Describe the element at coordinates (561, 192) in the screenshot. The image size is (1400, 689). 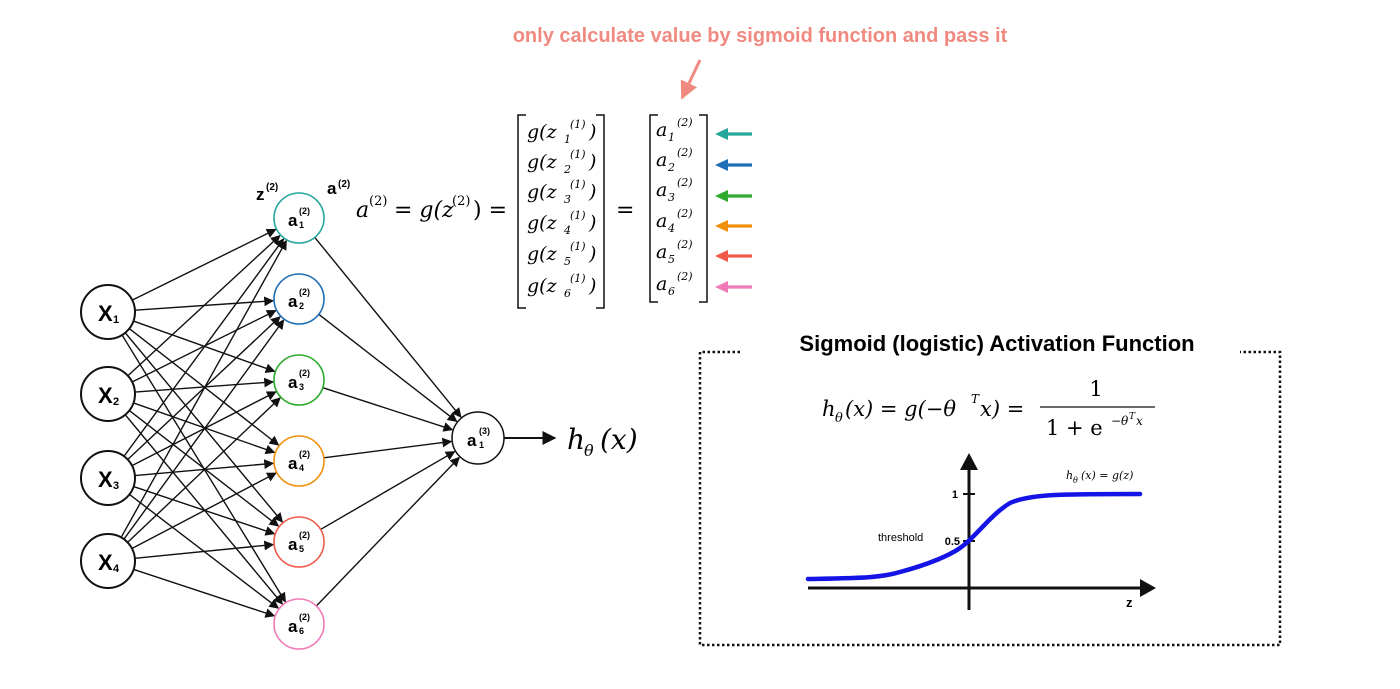
I see `g-entry-3: g(z 3 (1))` at that location.